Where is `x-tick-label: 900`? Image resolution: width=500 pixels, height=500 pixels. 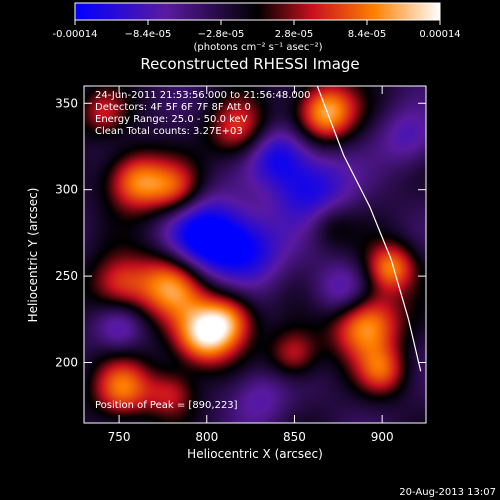
x-tick-label: 900 is located at coordinates (382, 437).